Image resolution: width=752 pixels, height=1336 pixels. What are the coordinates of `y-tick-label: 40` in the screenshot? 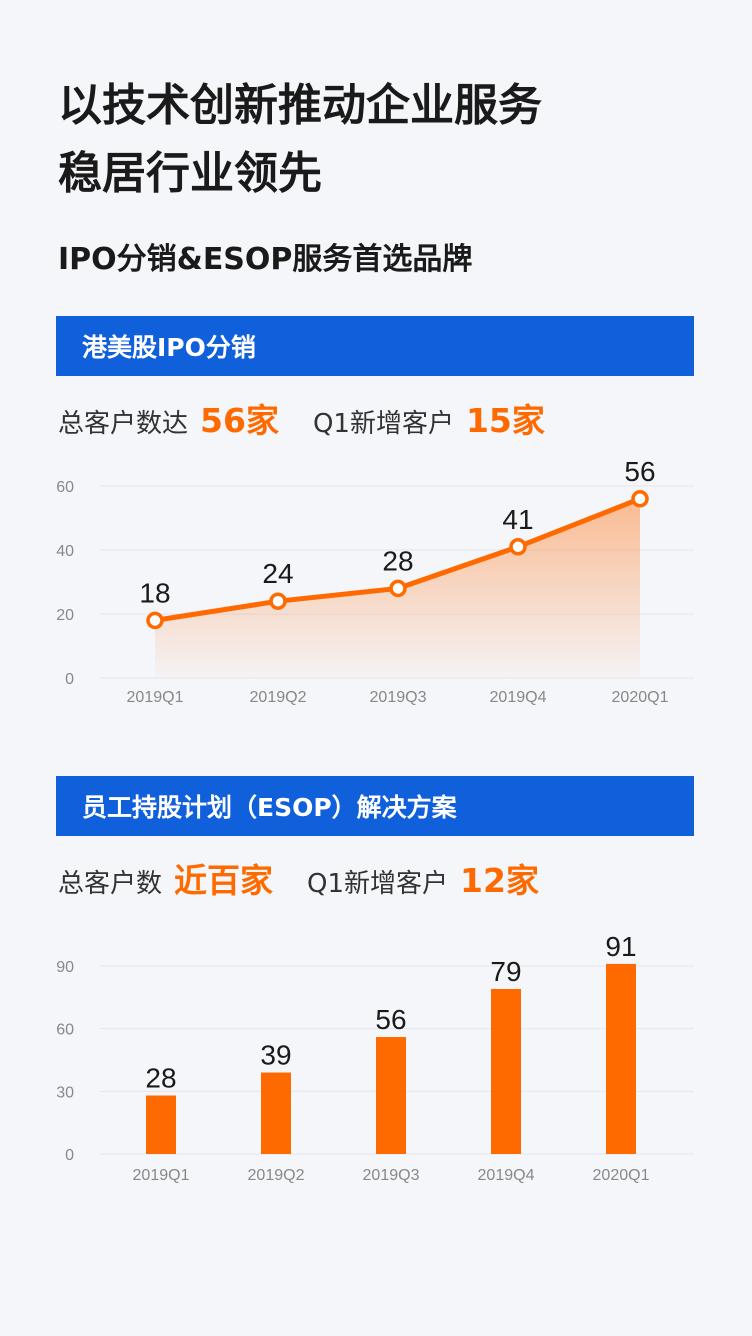 It's located at (65, 551).